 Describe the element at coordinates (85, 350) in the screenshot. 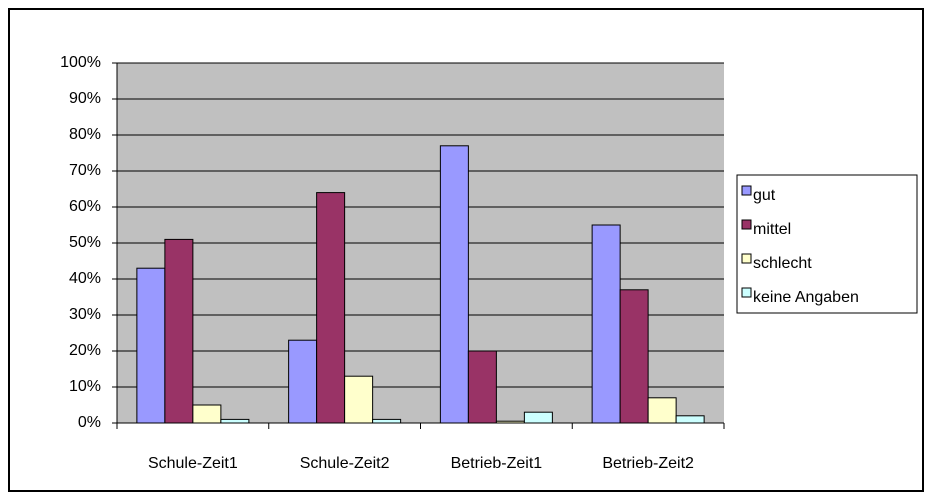

I see `y-tick-label: 20%` at that location.